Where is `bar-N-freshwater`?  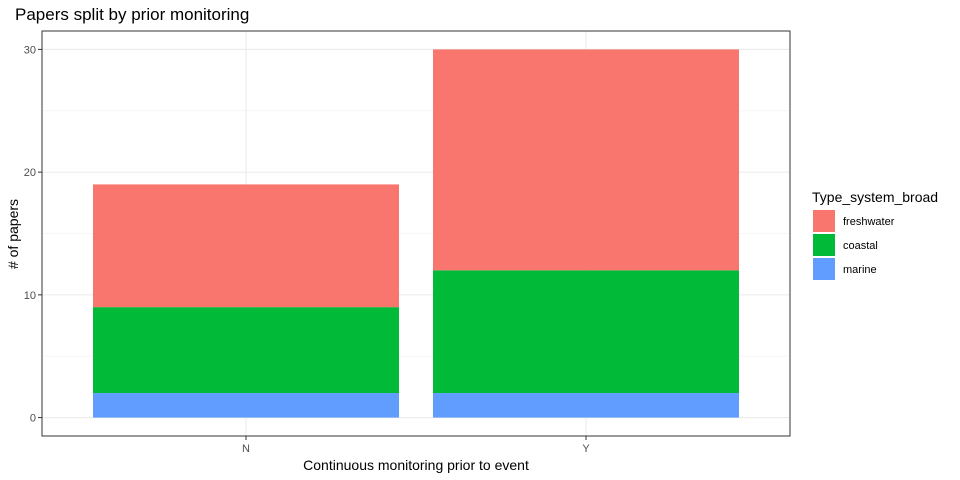
bar-N-freshwater is located at coordinates (246, 246).